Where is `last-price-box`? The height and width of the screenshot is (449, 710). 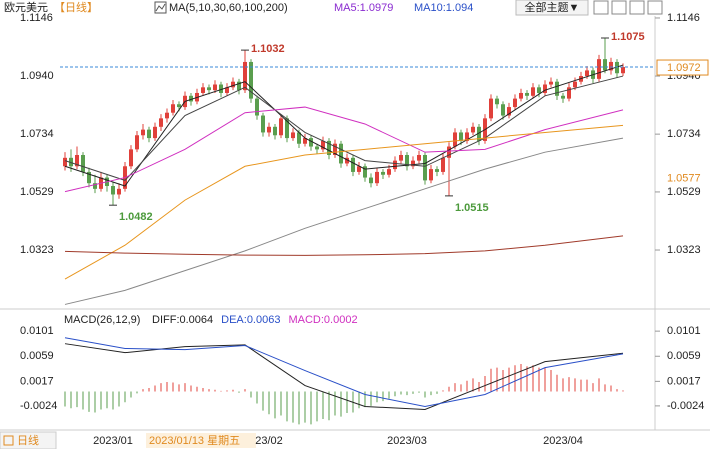
last-price-box is located at coordinates (682, 67).